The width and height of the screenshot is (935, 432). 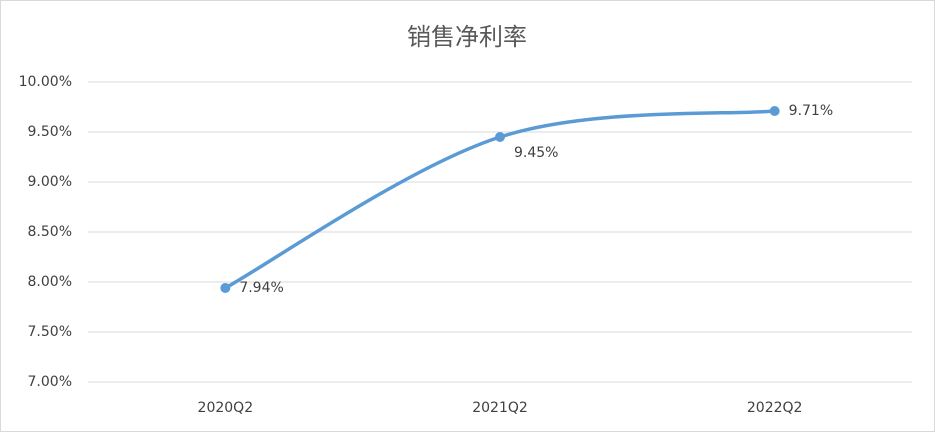 I want to click on data-label: 9.45%, so click(x=536, y=153).